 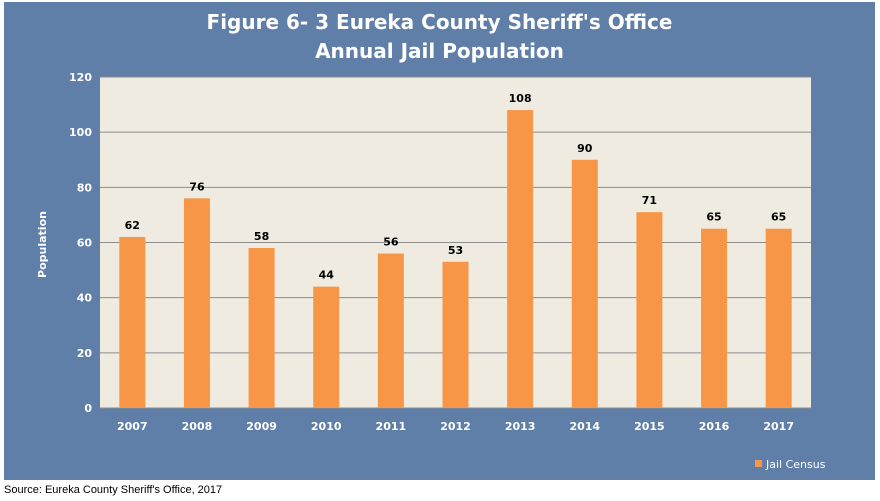 I want to click on x-tick-label: 2017, so click(x=778, y=426).